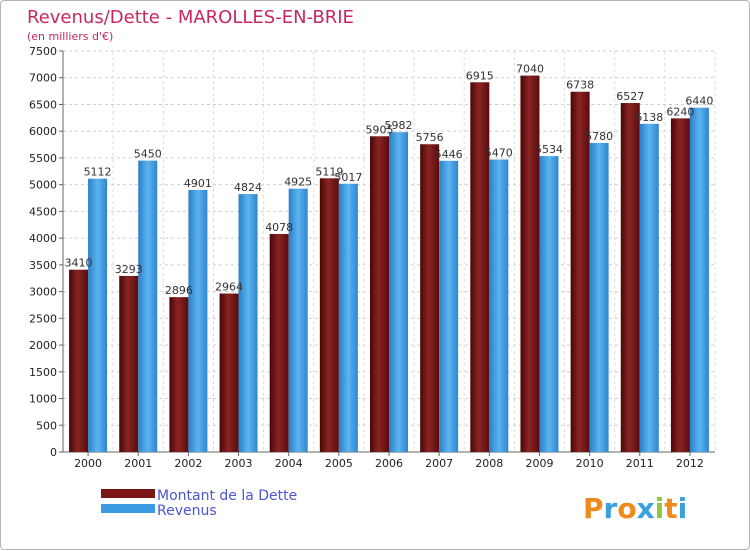 This screenshot has height=551, width=750. Describe the element at coordinates (389, 463) in the screenshot. I see `x-tick-label: 2006` at that location.